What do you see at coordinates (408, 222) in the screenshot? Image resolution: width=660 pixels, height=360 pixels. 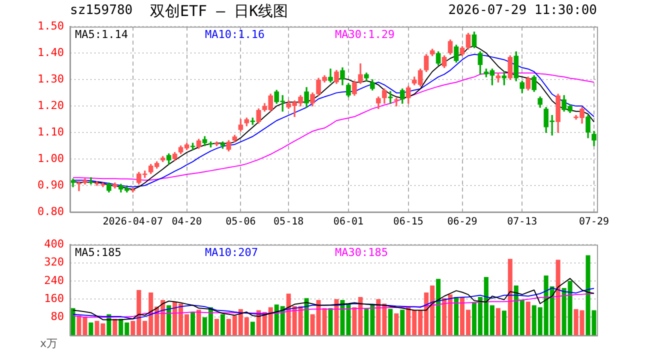 I see `x-tick-label: 06-15` at bounding box center [408, 222].